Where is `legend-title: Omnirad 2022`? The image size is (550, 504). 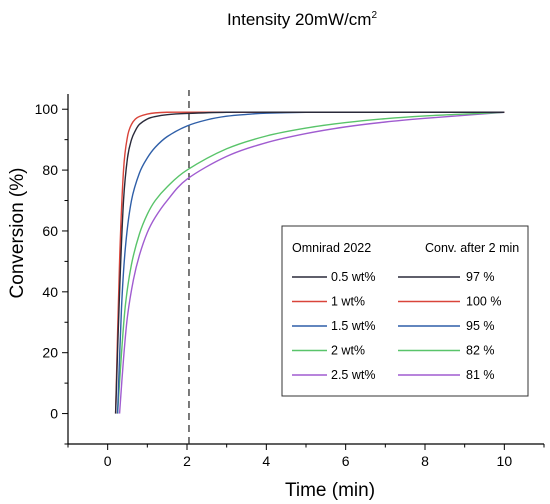
legend-title: Omnirad 2022 is located at coordinates (331, 248).